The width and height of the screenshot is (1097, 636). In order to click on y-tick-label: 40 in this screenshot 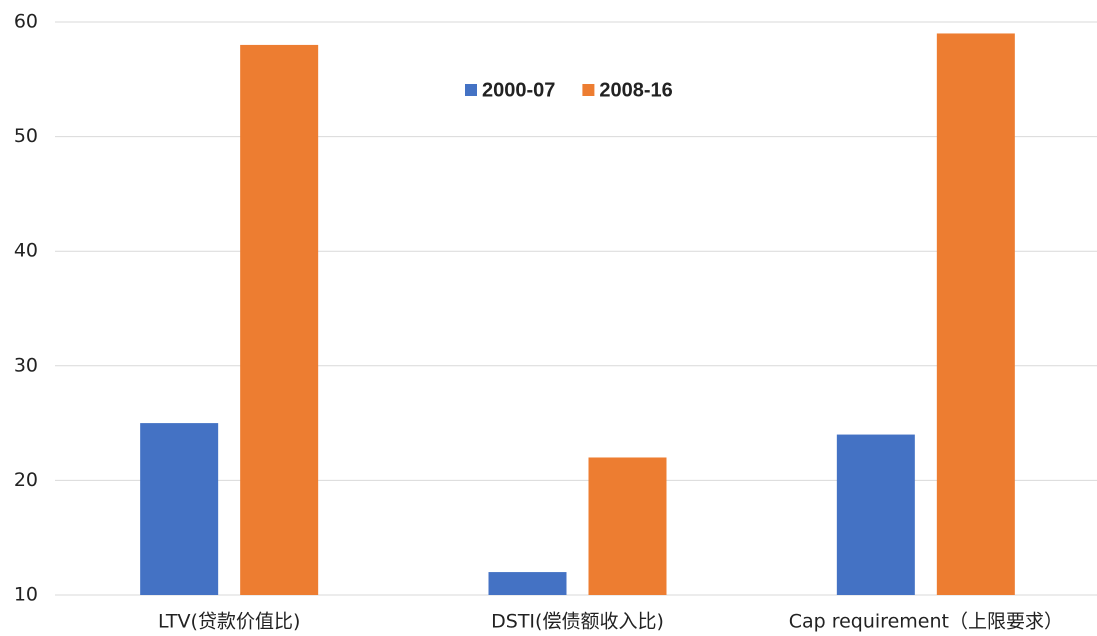, I will do `click(26, 251)`.